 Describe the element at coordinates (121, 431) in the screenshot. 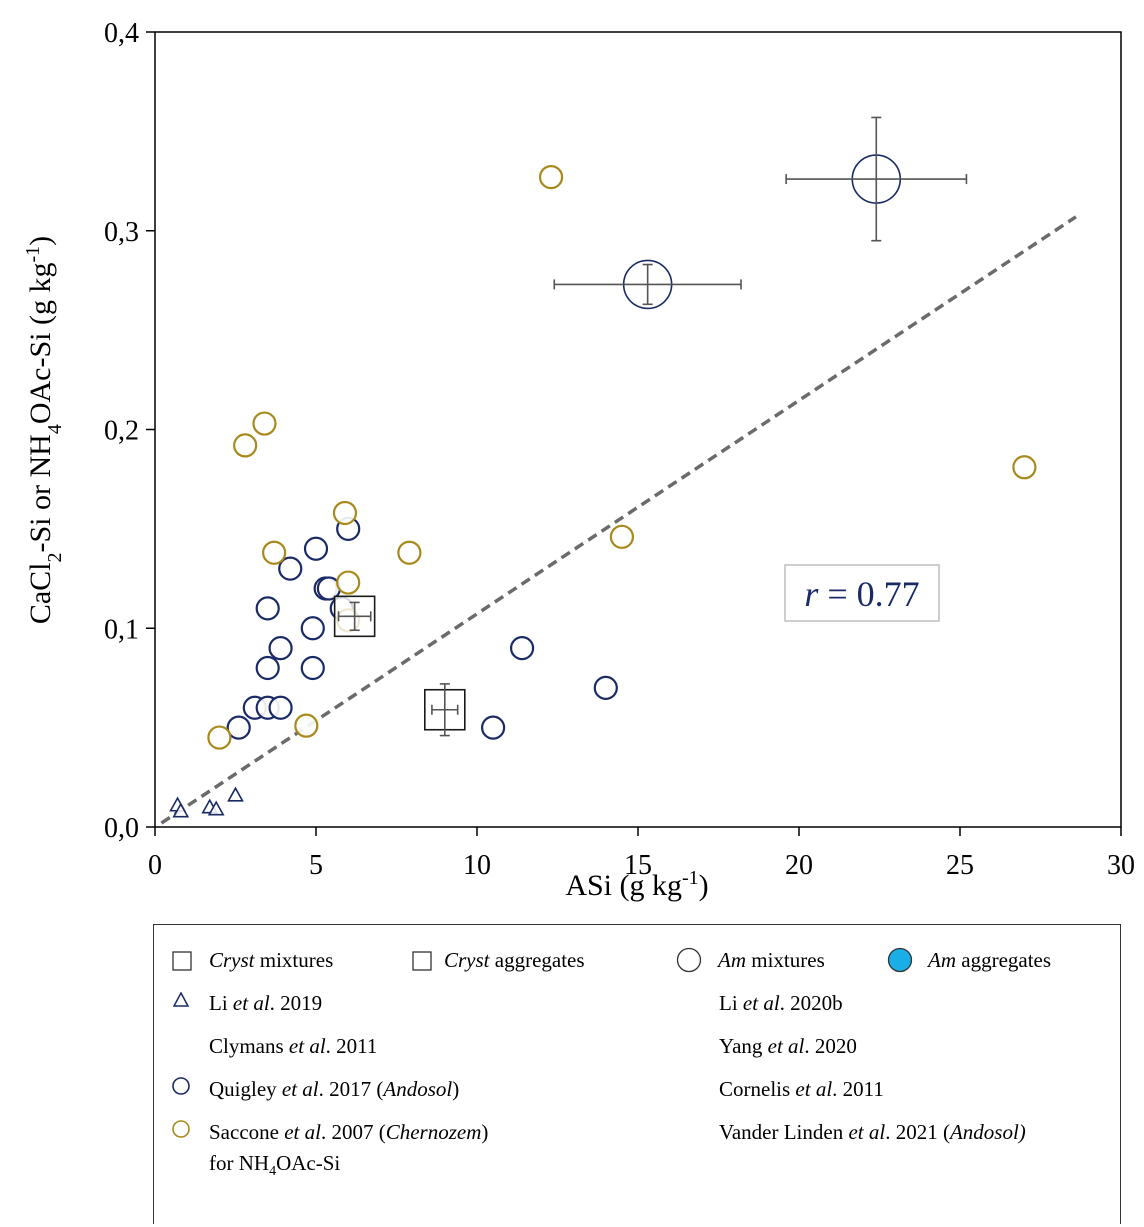

I see `y-tick-label: 0,2` at that location.